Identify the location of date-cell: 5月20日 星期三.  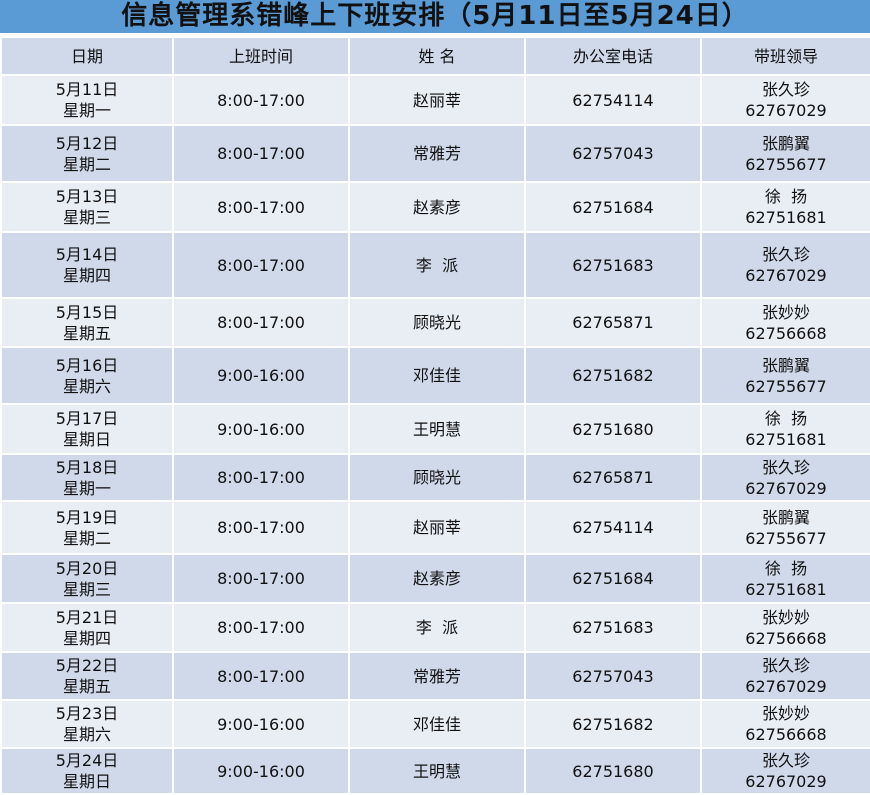
(87, 578).